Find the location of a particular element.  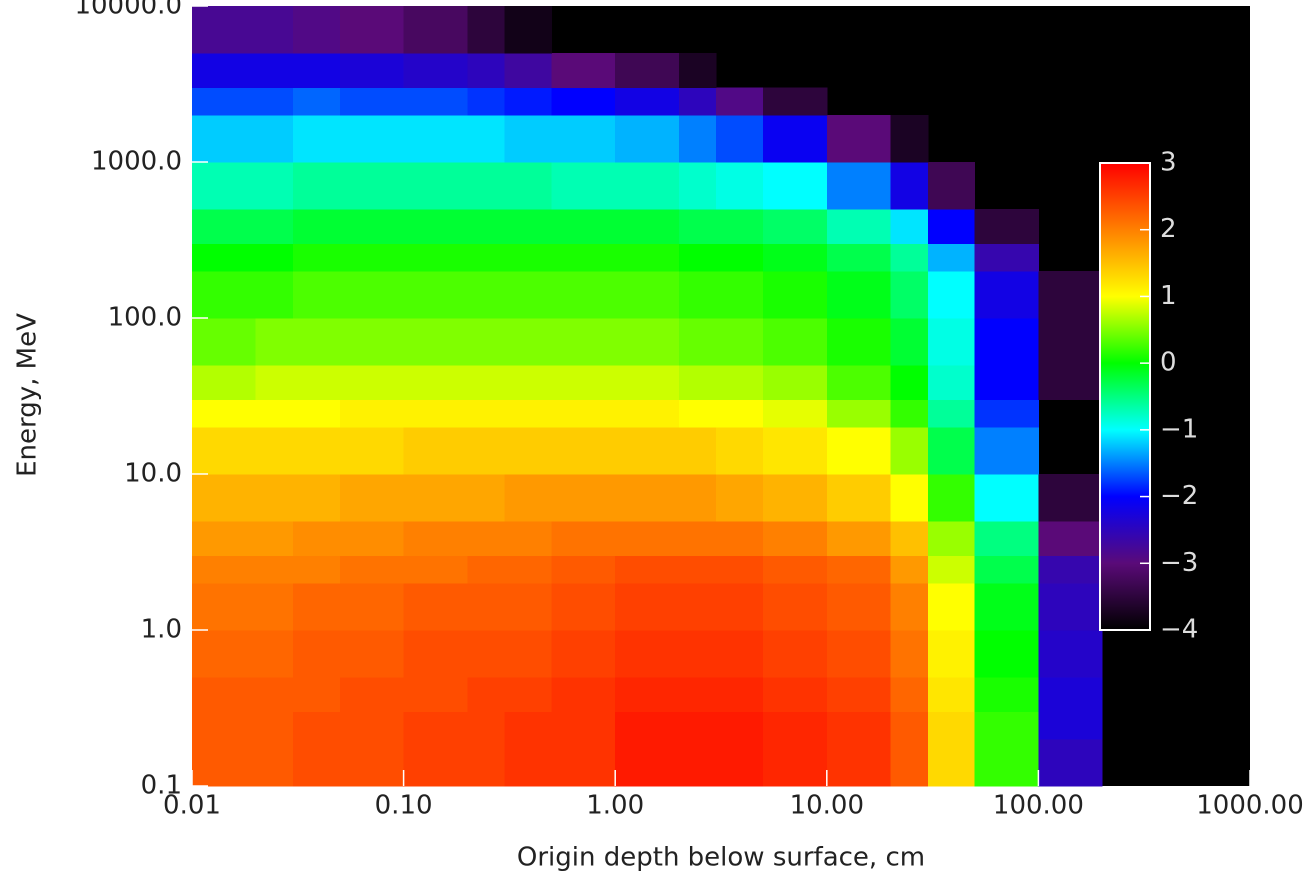

colorbar-tick-label: −4 is located at coordinates (1179, 630).